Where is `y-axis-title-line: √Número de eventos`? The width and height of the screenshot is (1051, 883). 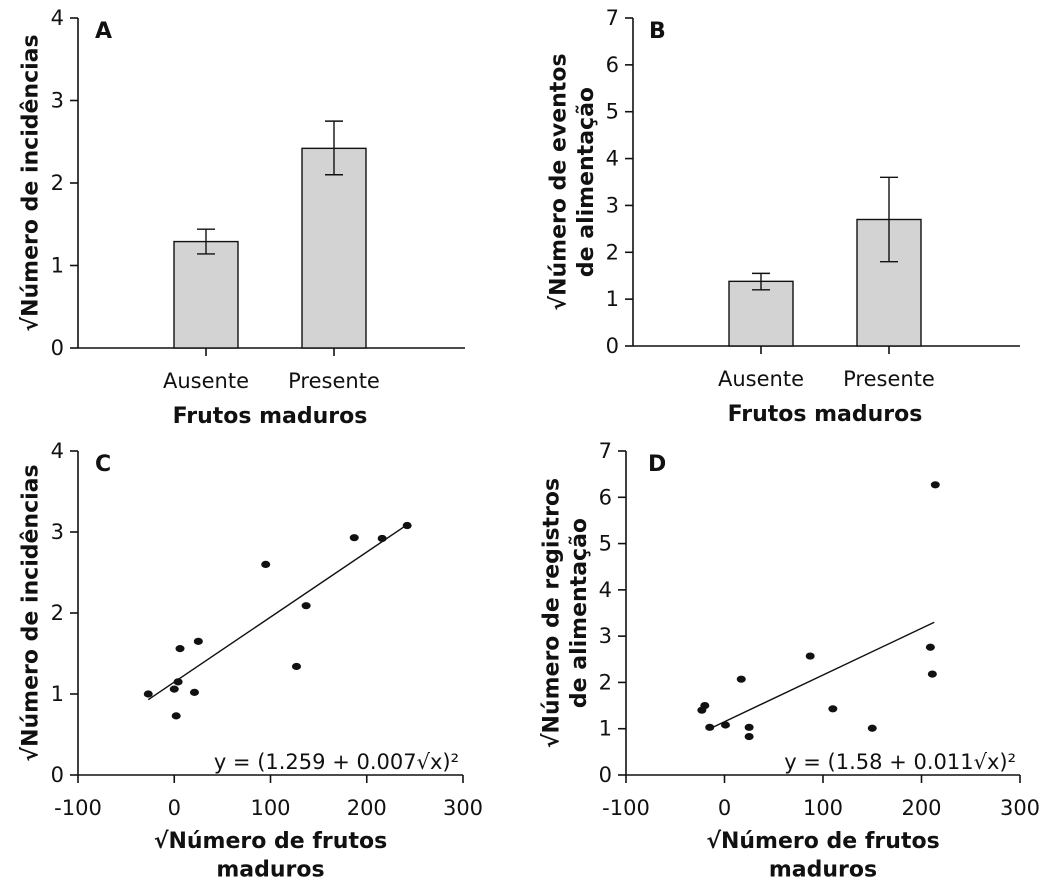
y-axis-title-line: √Número de eventos is located at coordinates (559, 181).